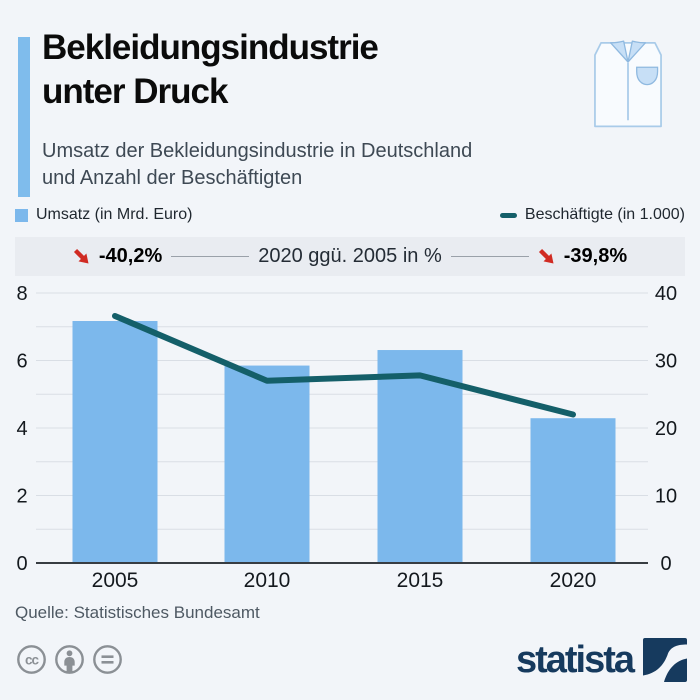  Describe the element at coordinates (210, 47) in the screenshot. I see `title-line-1: Bekleidungsindustrie` at that location.